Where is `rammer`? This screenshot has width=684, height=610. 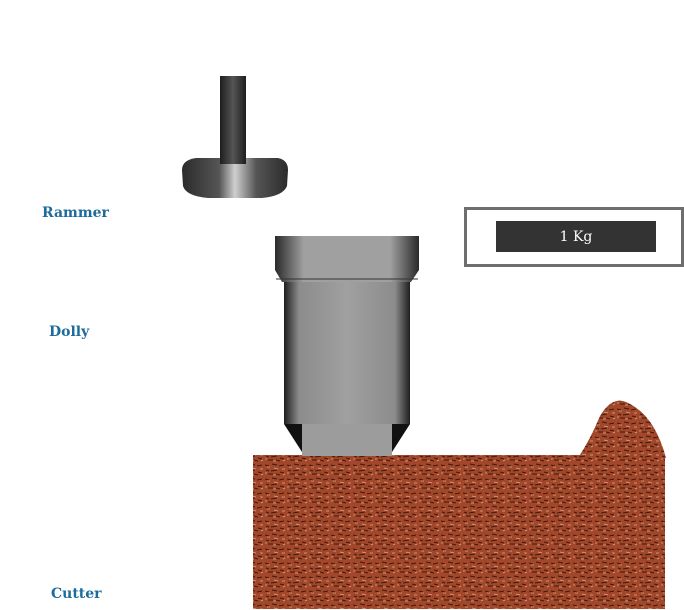 rammer is located at coordinates (235, 137).